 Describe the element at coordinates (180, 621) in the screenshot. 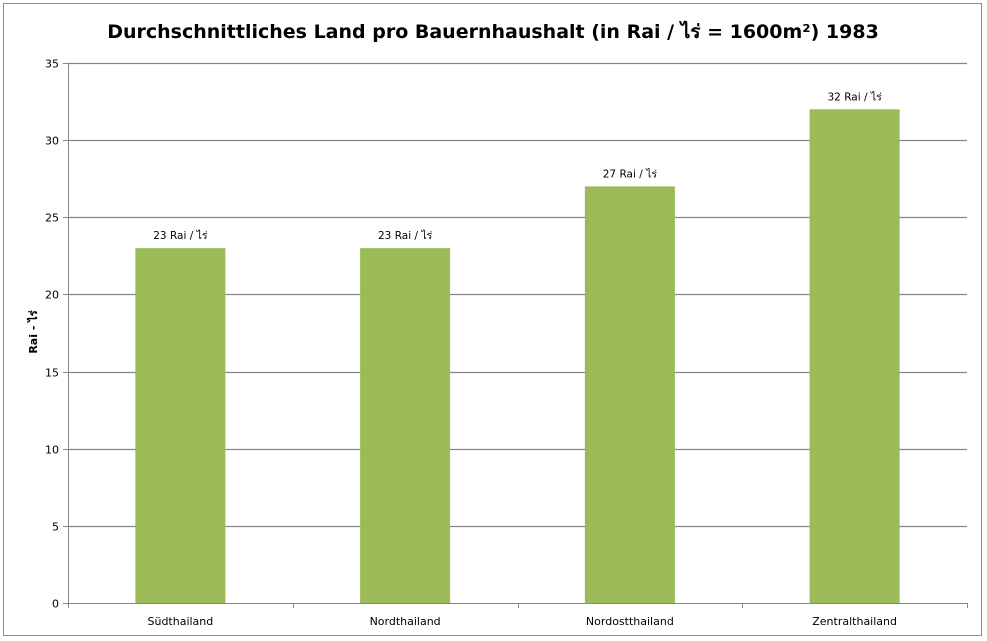

I see `x-tick-label: Südthailand` at that location.